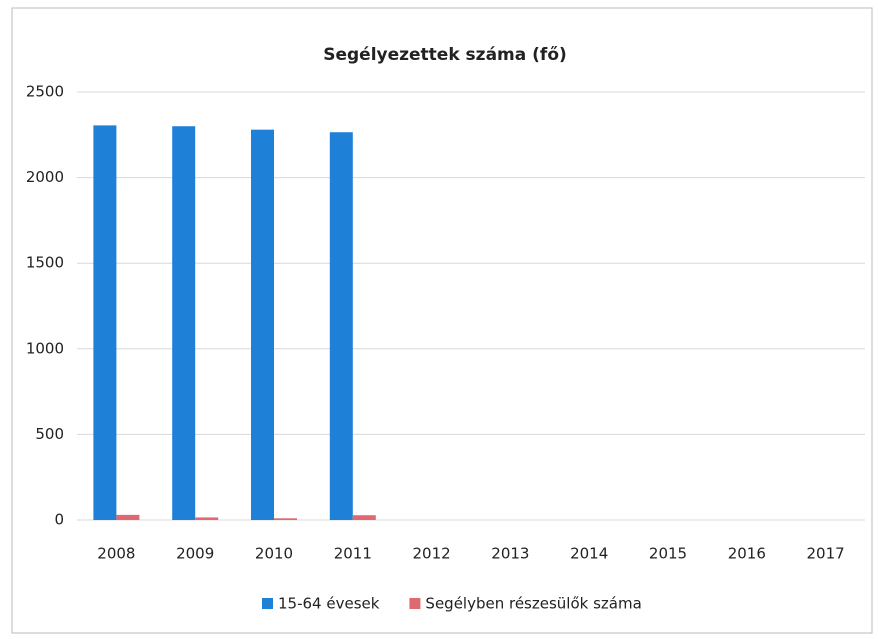 This screenshot has width=878, height=639. I want to click on x-tick-label: 2009, so click(195, 554).